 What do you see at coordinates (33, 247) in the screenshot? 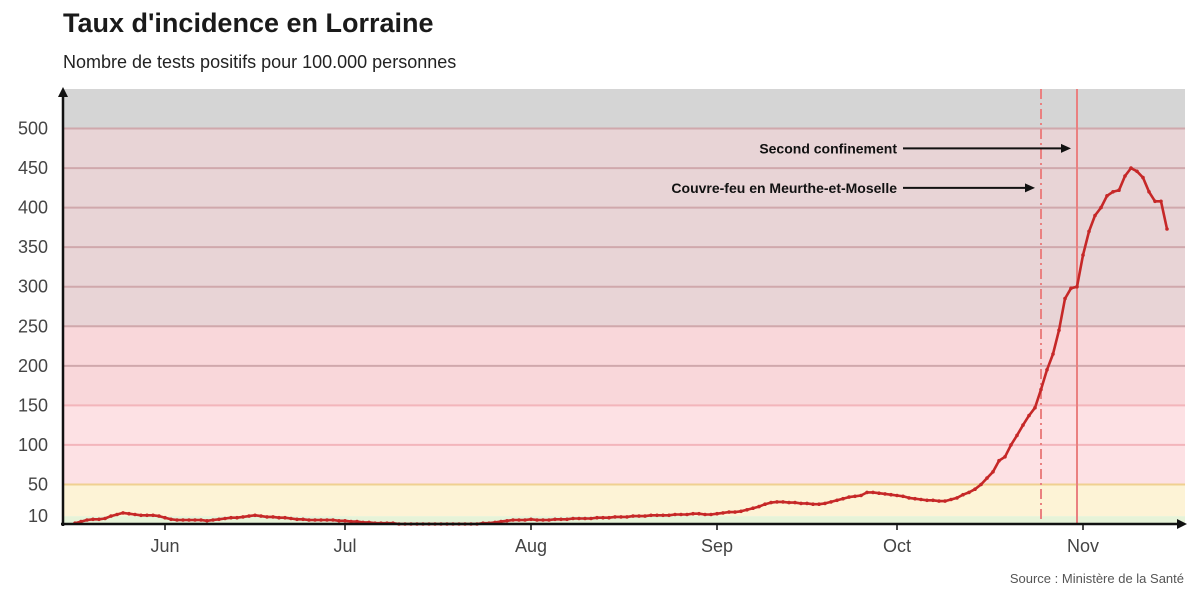
I see `y-tick-label: 350` at bounding box center [33, 247].